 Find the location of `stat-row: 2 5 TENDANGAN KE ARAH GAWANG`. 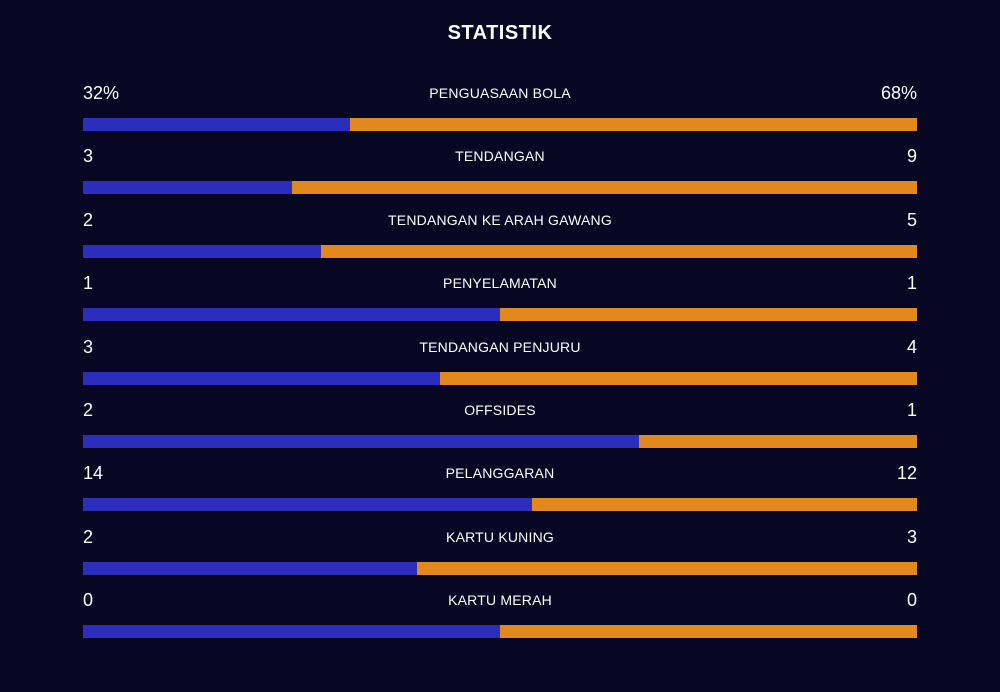

stat-row: 2 5 TENDANGAN KE ARAH GAWANG is located at coordinates (500, 238).